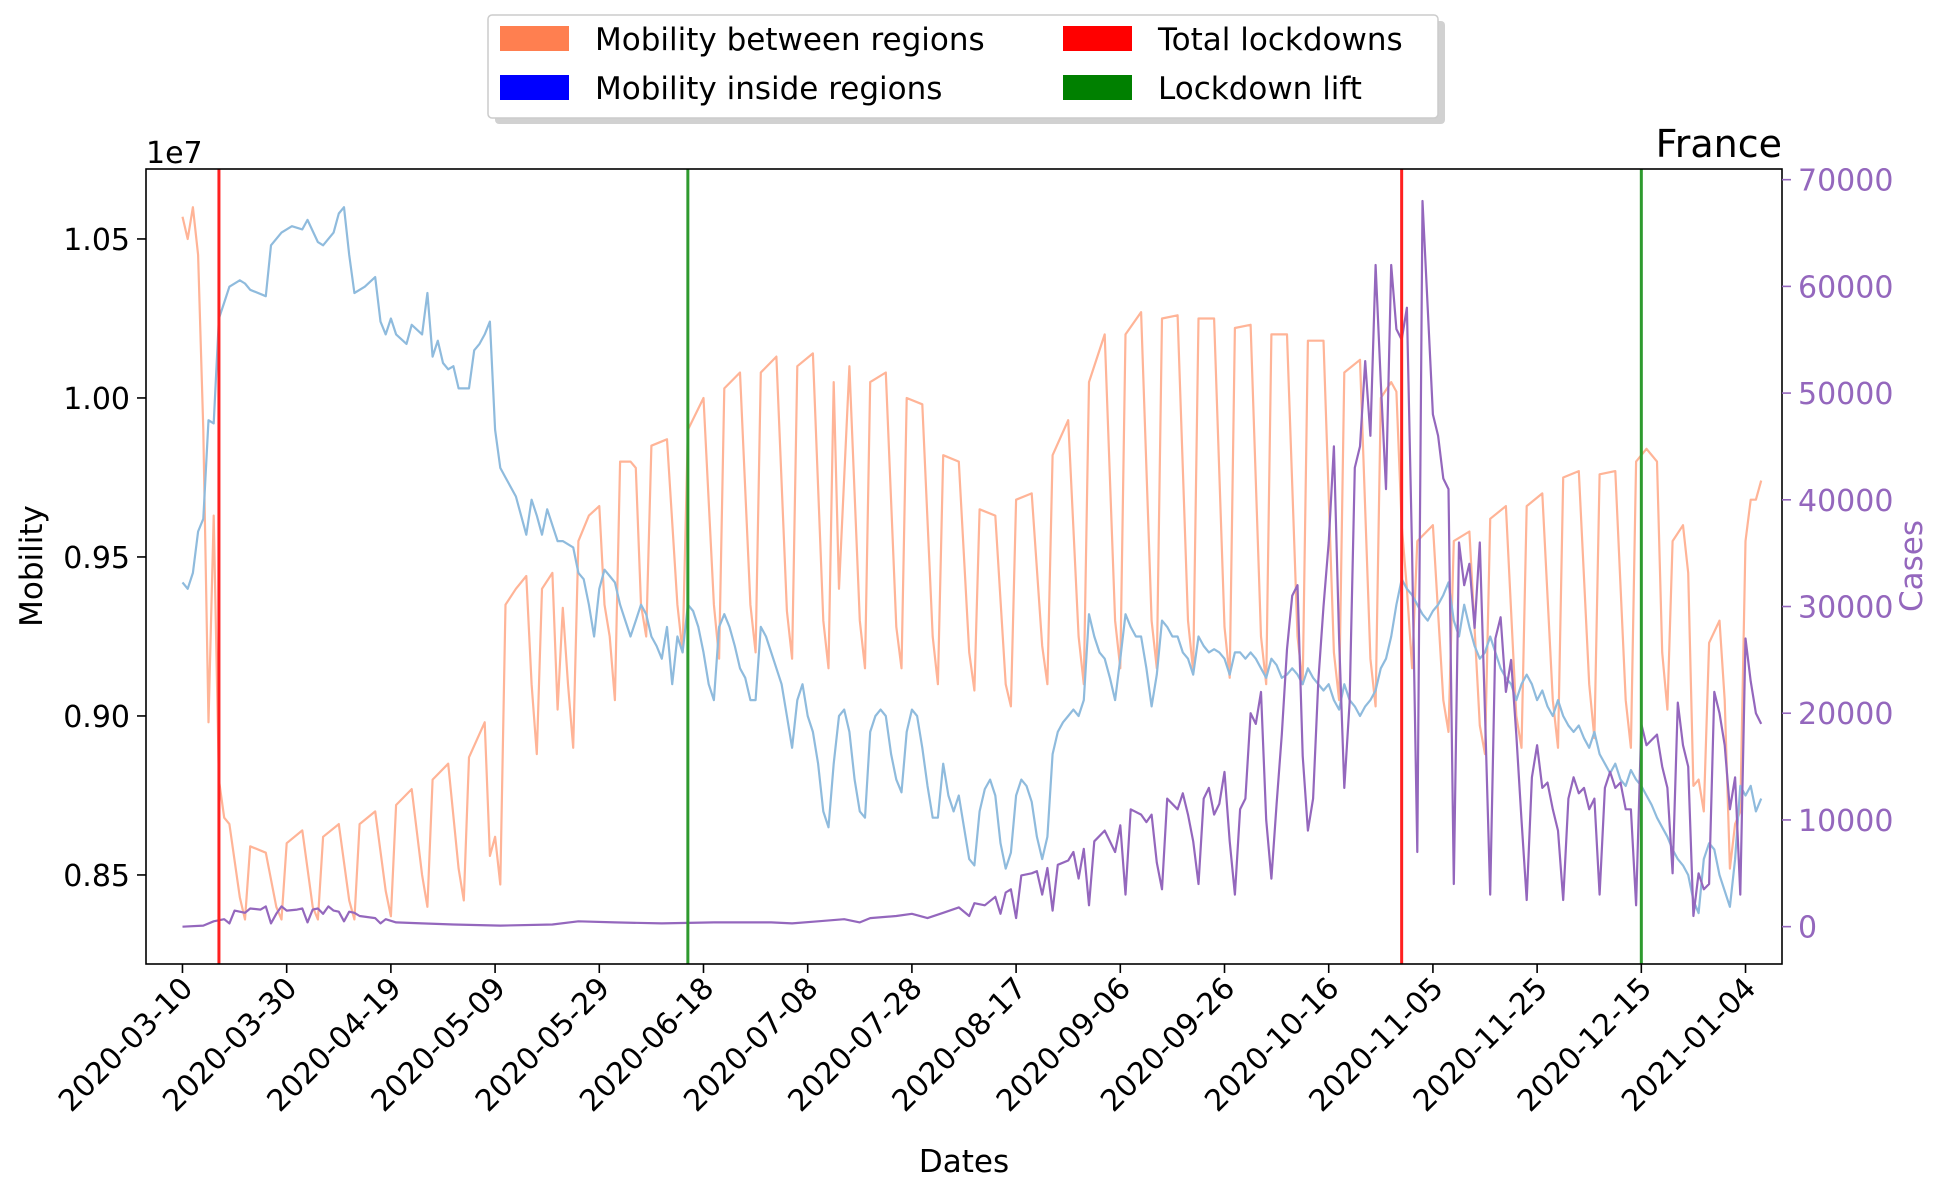  I want to click on y2-tick-label: 20000, so click(1845, 714).